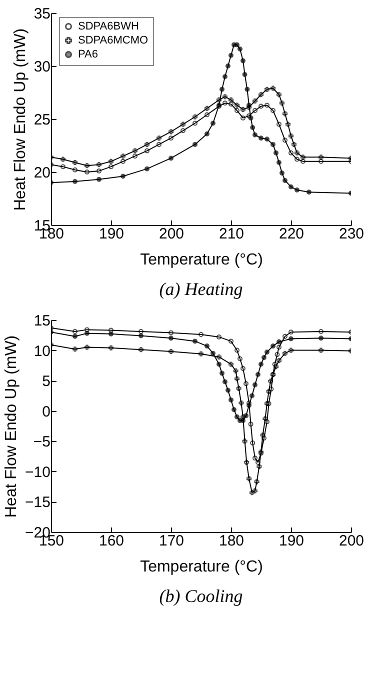 The width and height of the screenshot is (378, 688). What do you see at coordinates (111, 541) in the screenshot?
I see `x-tick-label: 160` at bounding box center [111, 541].